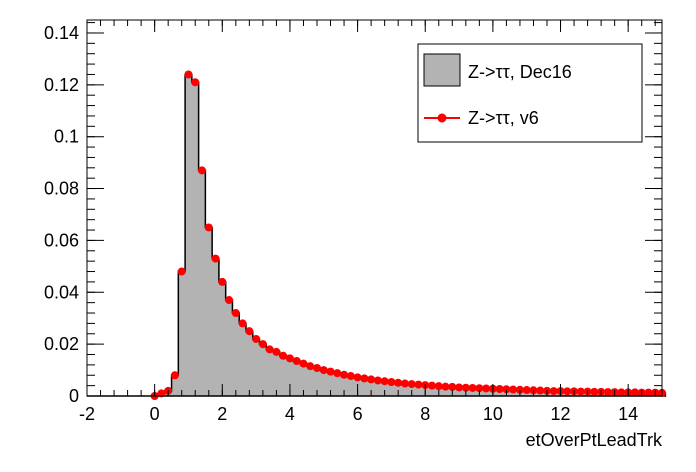  Describe the element at coordinates (74, 396) in the screenshot. I see `y-tick-label: 0` at that location.